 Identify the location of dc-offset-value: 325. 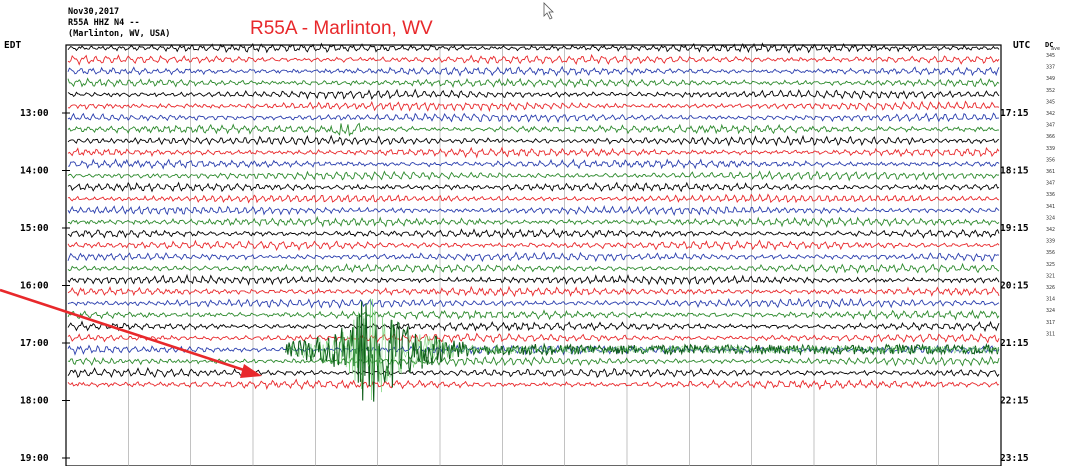
(1050, 265).